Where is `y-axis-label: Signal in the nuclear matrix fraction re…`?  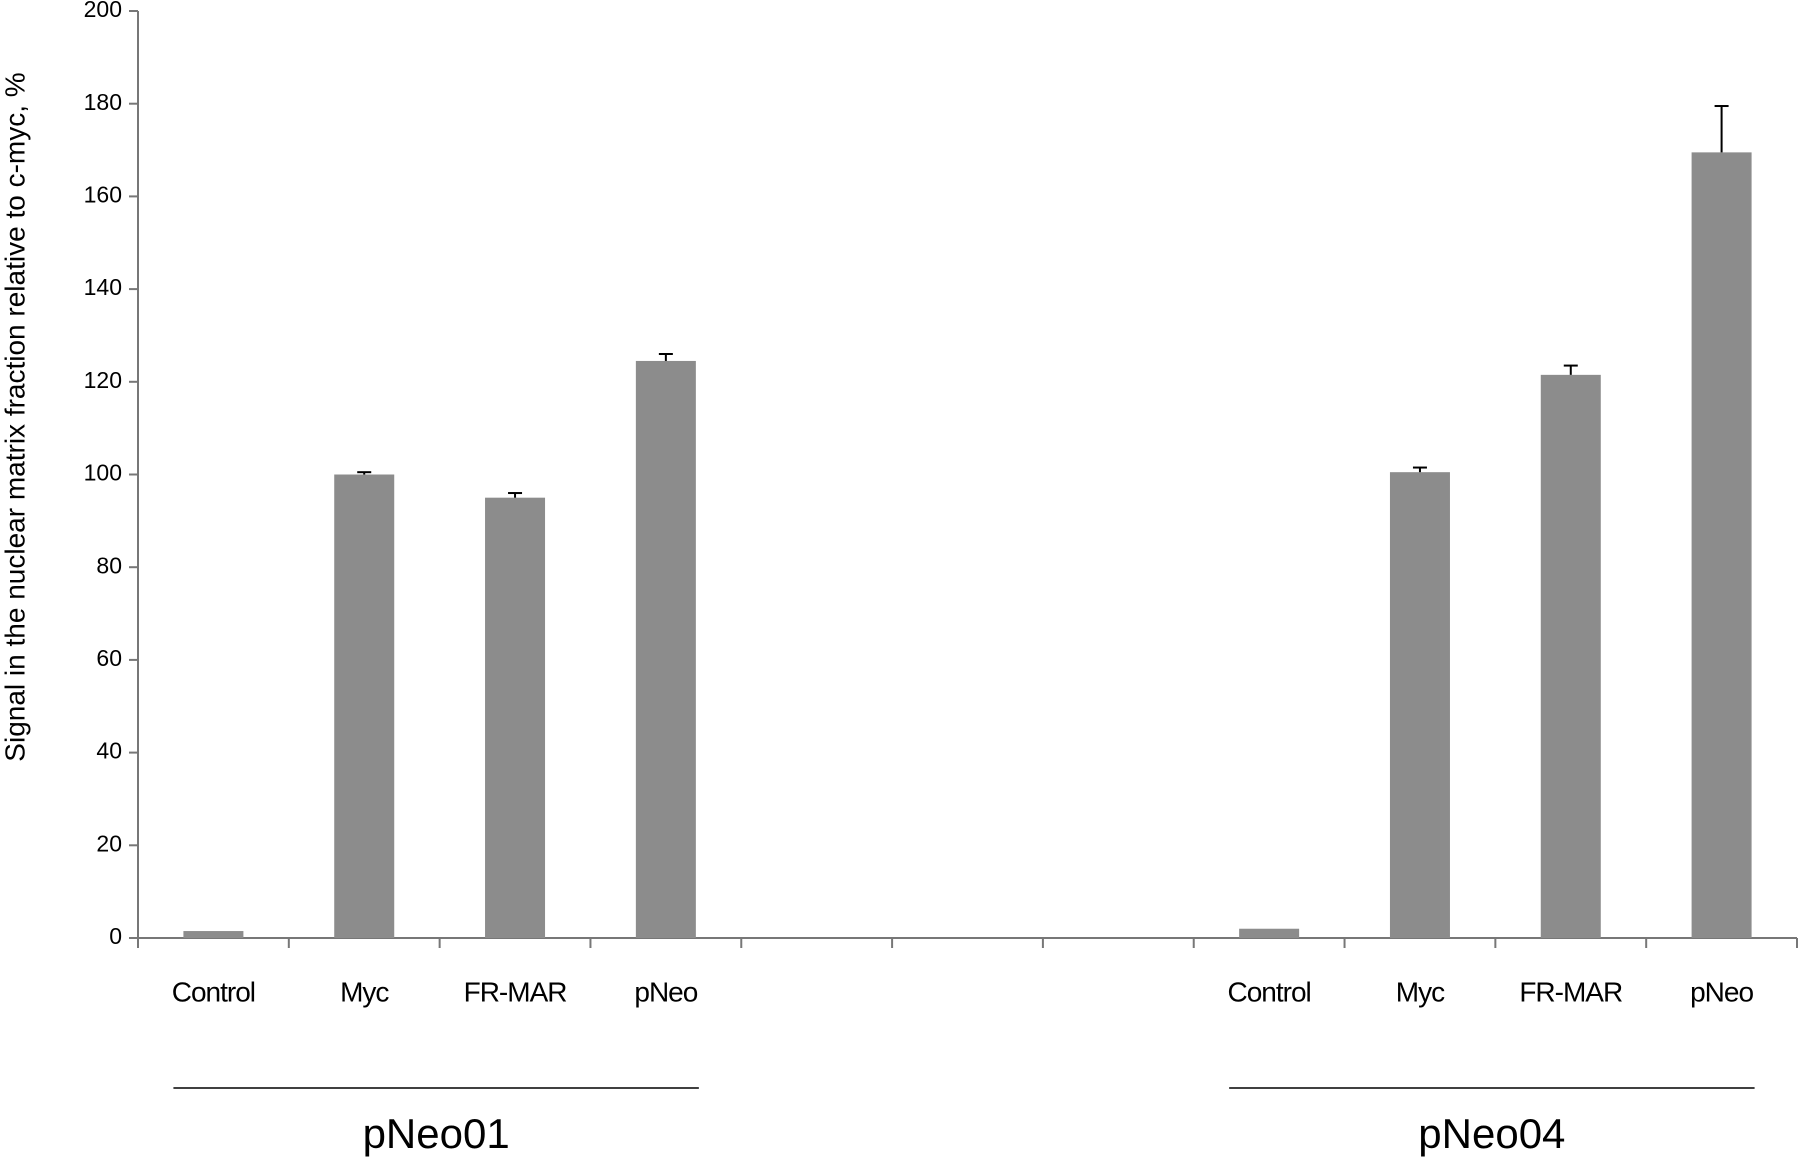
y-axis-label: Signal in the nuclear matrix fraction re… is located at coordinates (15, 416).